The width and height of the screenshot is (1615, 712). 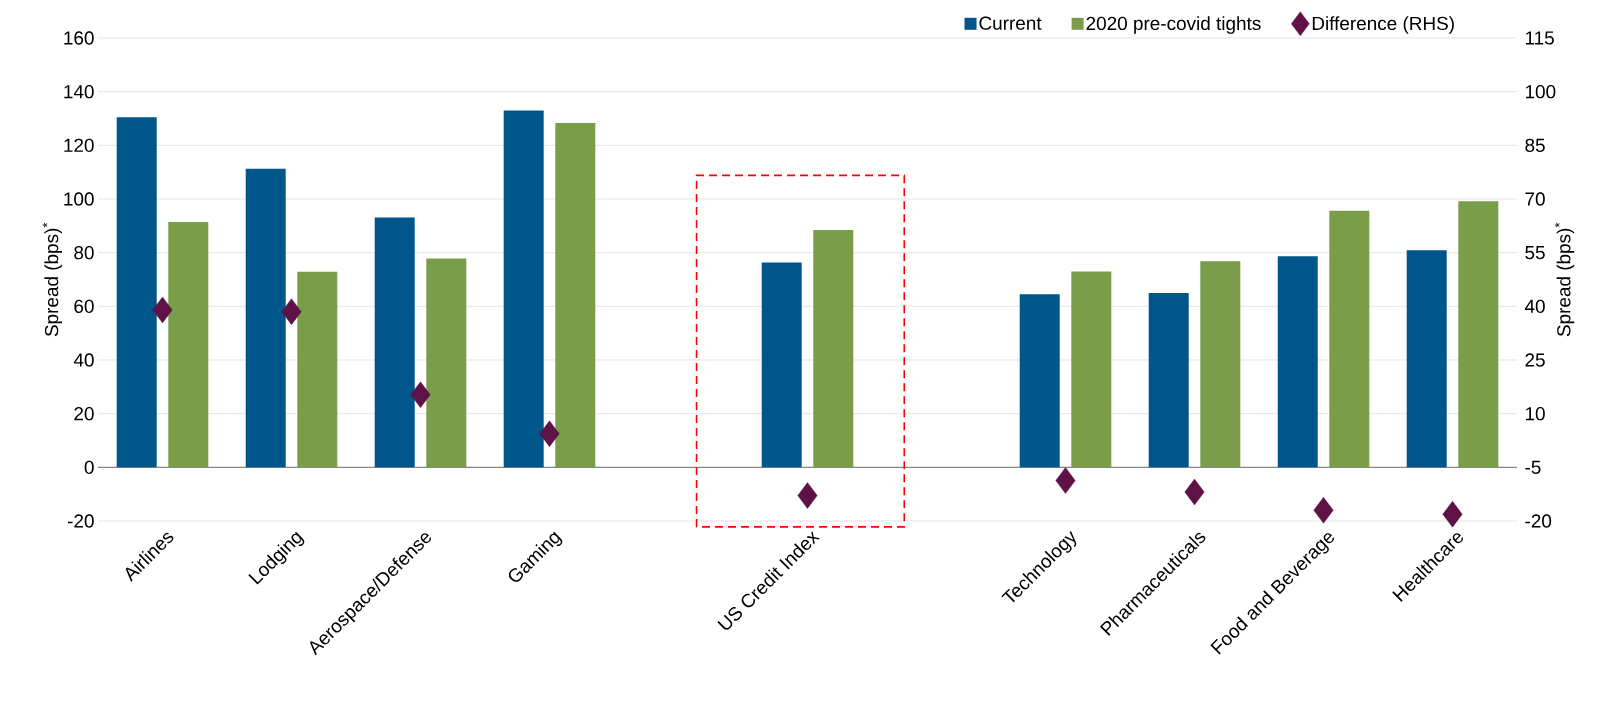 What do you see at coordinates (1010, 23) in the screenshot?
I see `legend-label: Current` at bounding box center [1010, 23].